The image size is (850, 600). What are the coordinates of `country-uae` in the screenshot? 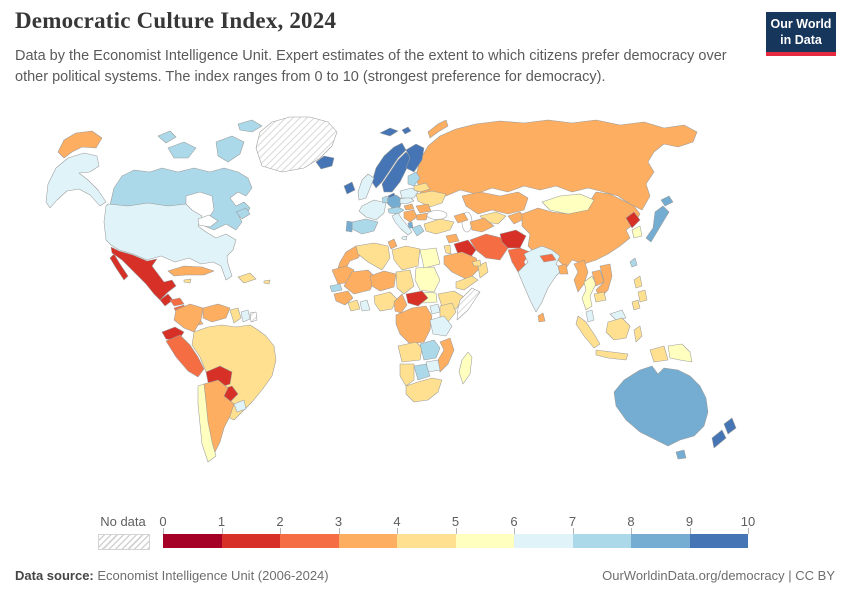 It's located at (476, 263).